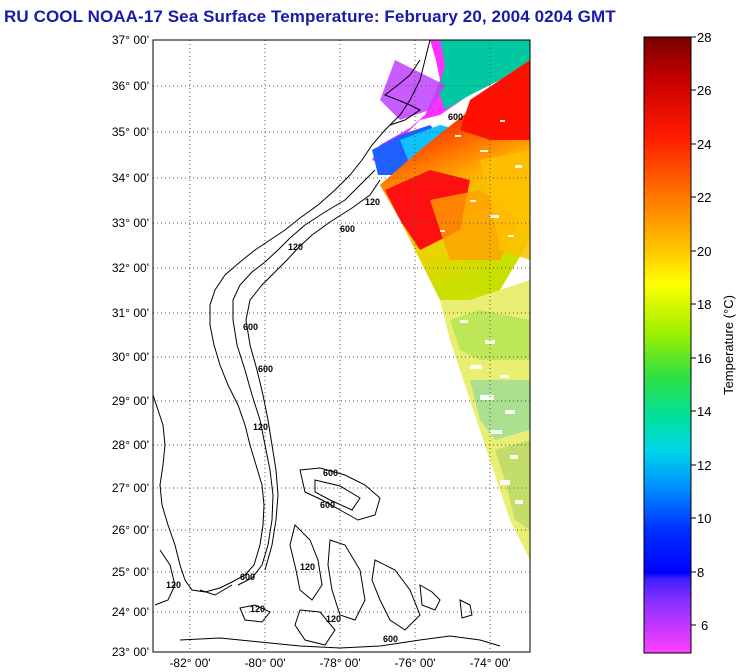 This screenshot has width=742, height=672. I want to click on colorbar-tick-label: 28, so click(704, 37).